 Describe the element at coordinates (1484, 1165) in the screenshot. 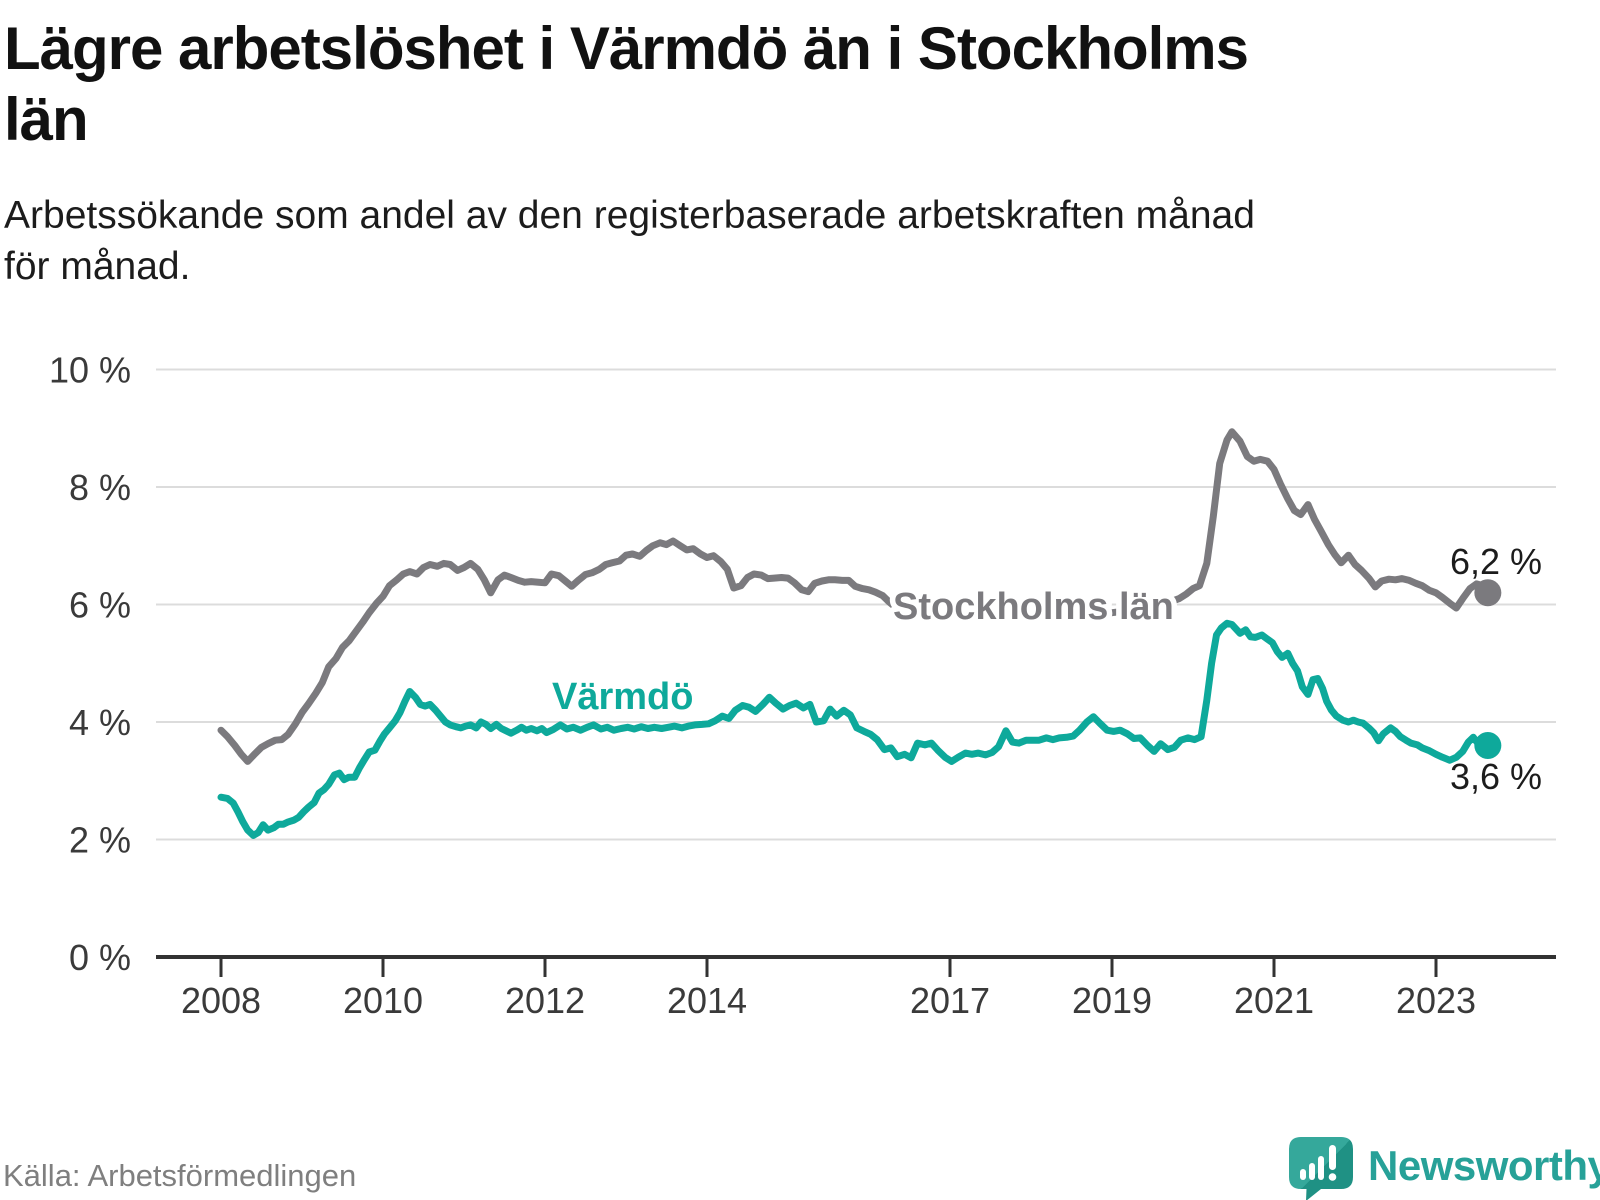

I see `brand-name: Newsworthy` at that location.